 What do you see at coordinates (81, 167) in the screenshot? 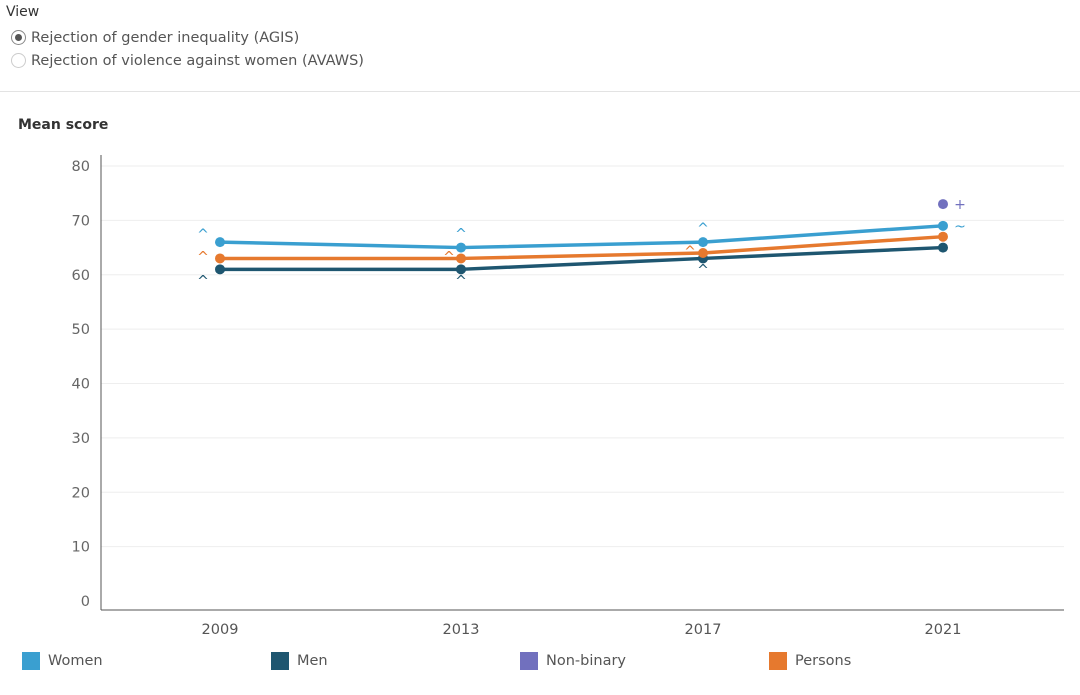
I see `y-tick-label: 80` at bounding box center [81, 167].